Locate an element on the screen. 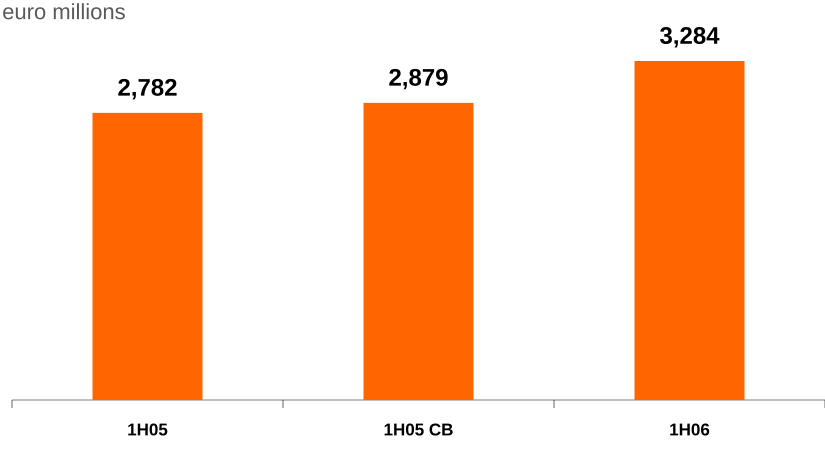  data-label: 3,284 is located at coordinates (690, 37).